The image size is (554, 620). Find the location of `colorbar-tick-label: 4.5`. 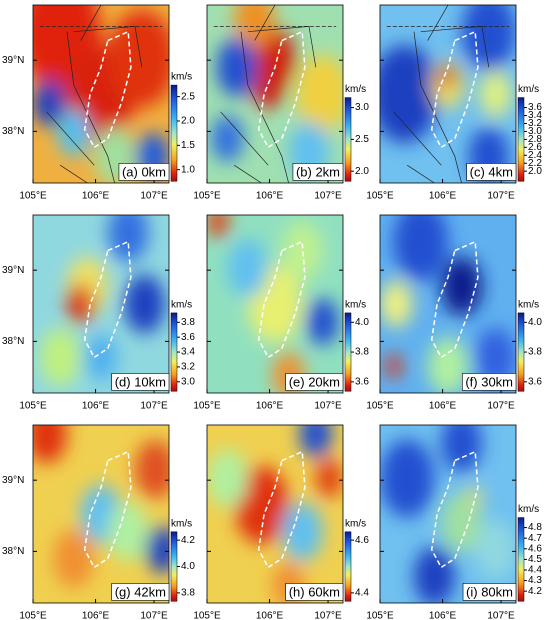

colorbar-tick-label: 4.5 is located at coordinates (535, 559).